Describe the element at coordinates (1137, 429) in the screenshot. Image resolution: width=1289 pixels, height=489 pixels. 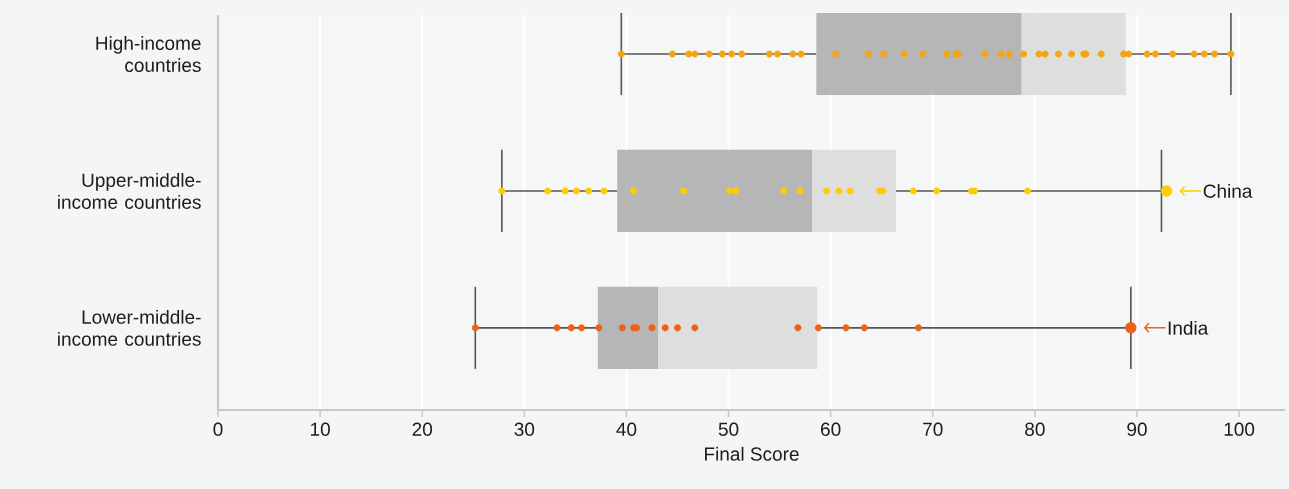
I see `x-tick-label: 90` at that location.